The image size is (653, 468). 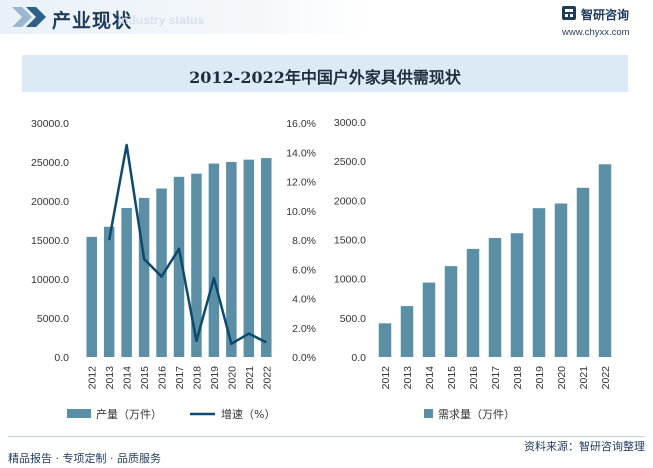 What do you see at coordinates (569, 13) in the screenshot?
I see `brand-logo-icon` at bounding box center [569, 13].